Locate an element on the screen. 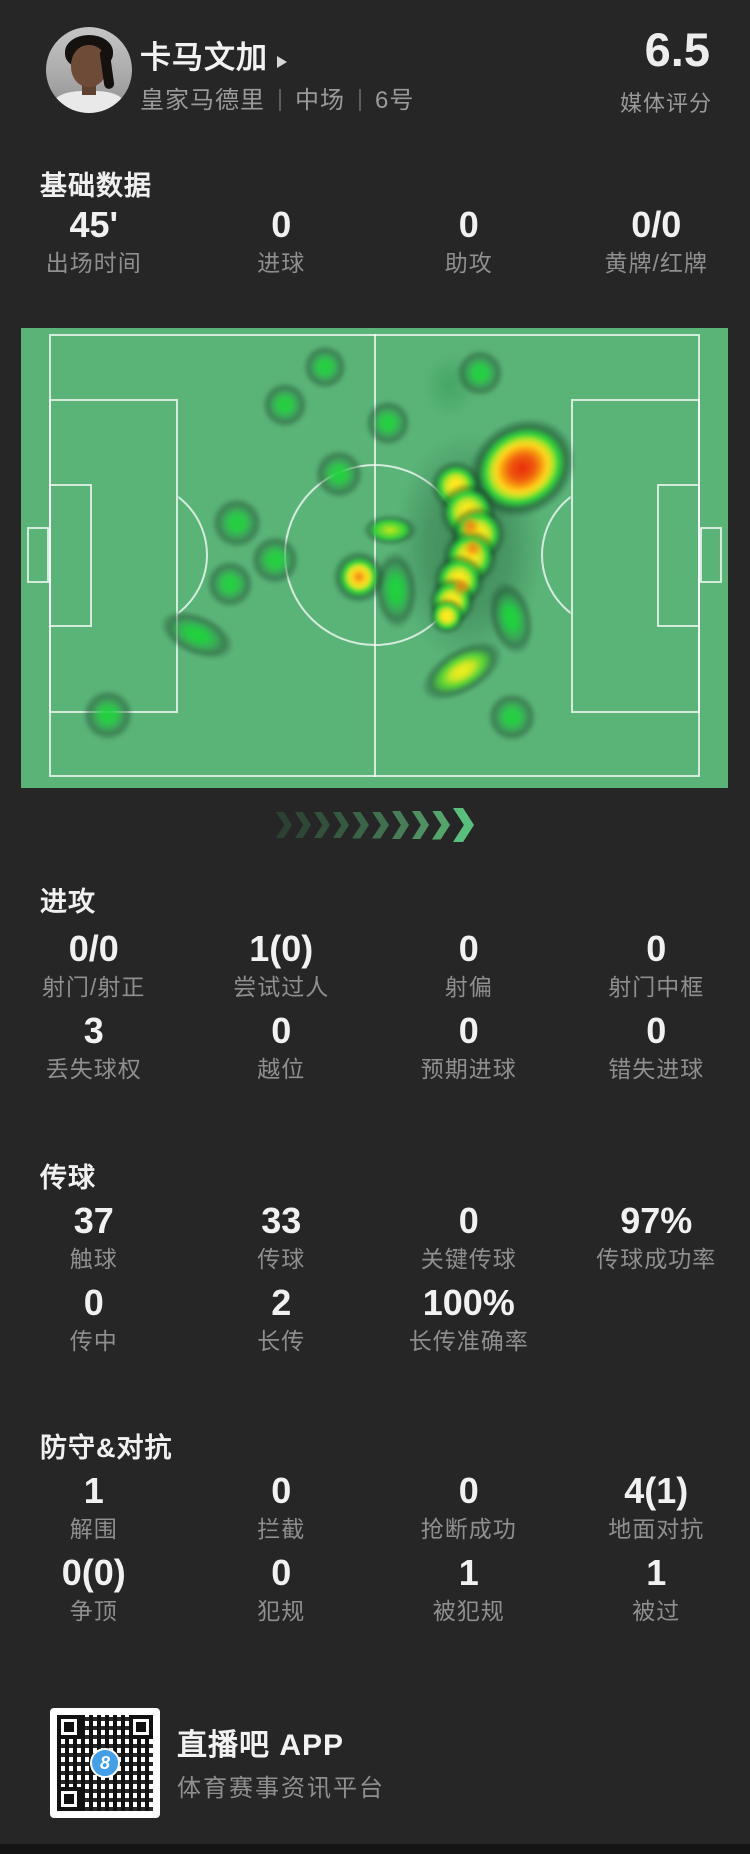  stat-cell: 0 越位 is located at coordinates (282, 1047).